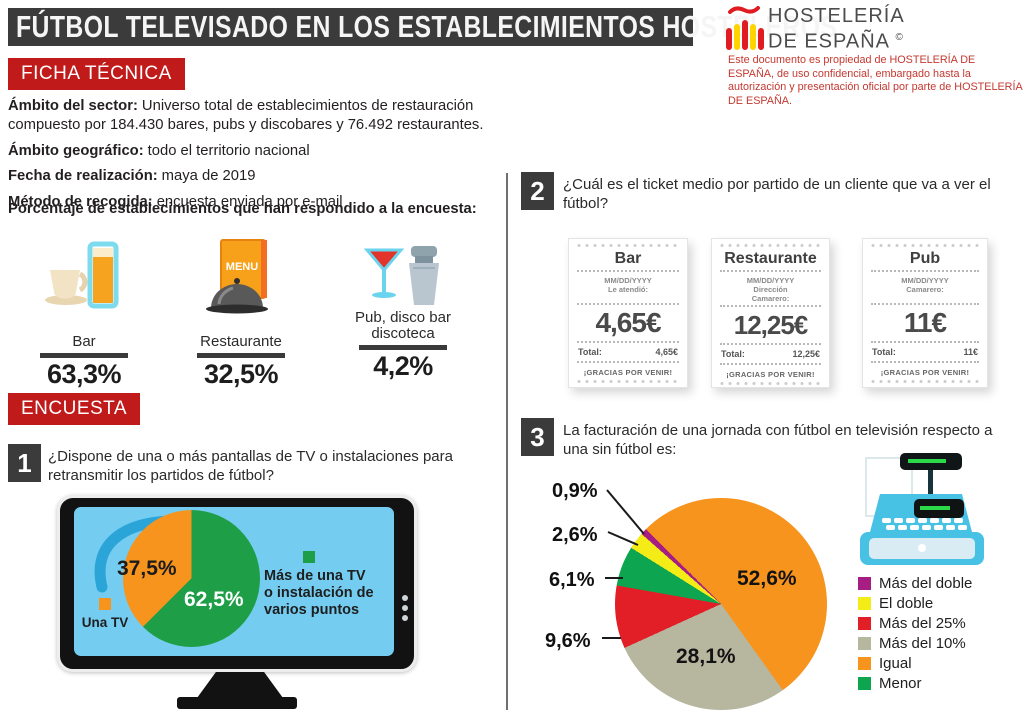 The image size is (1028, 720). What do you see at coordinates (84, 313) in the screenshot?
I see `respondent-column-bar: Bar 63,3%` at bounding box center [84, 313].